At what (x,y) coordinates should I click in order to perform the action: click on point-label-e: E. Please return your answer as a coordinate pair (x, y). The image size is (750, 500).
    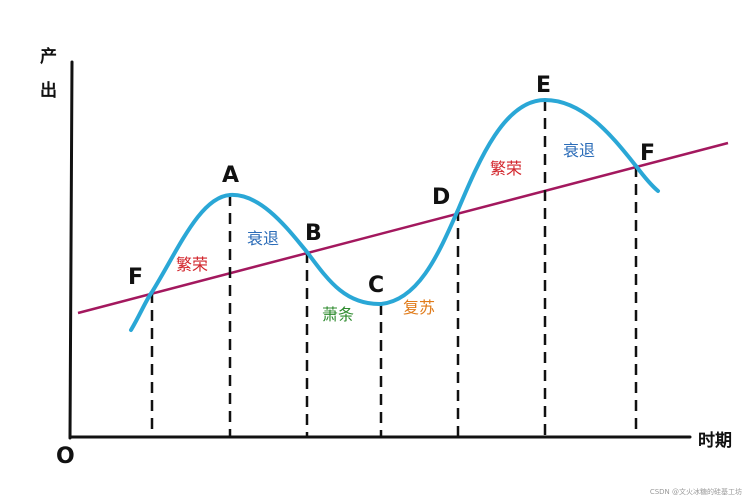
    Looking at the image, I should click on (543, 85).